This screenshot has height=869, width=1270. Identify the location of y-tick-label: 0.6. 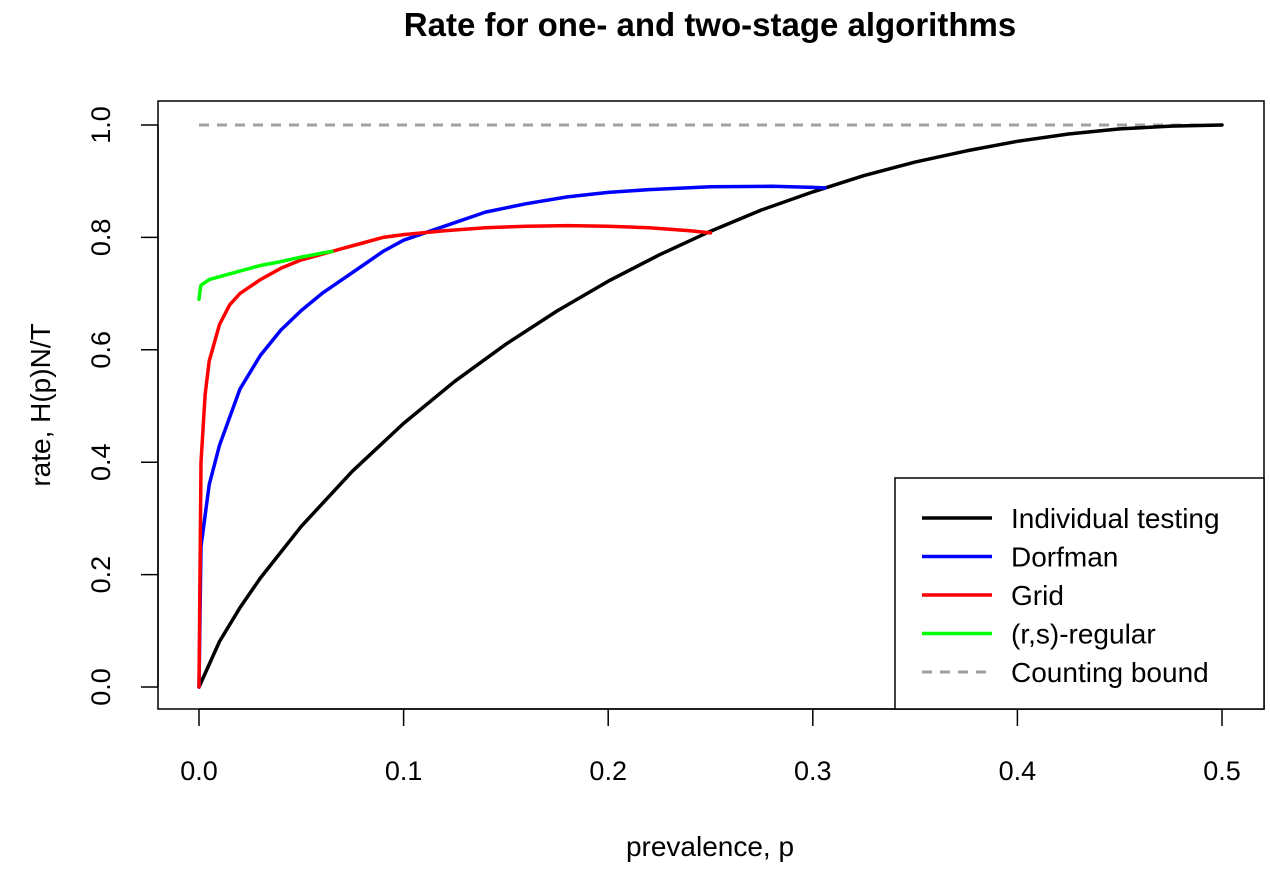
(101, 350).